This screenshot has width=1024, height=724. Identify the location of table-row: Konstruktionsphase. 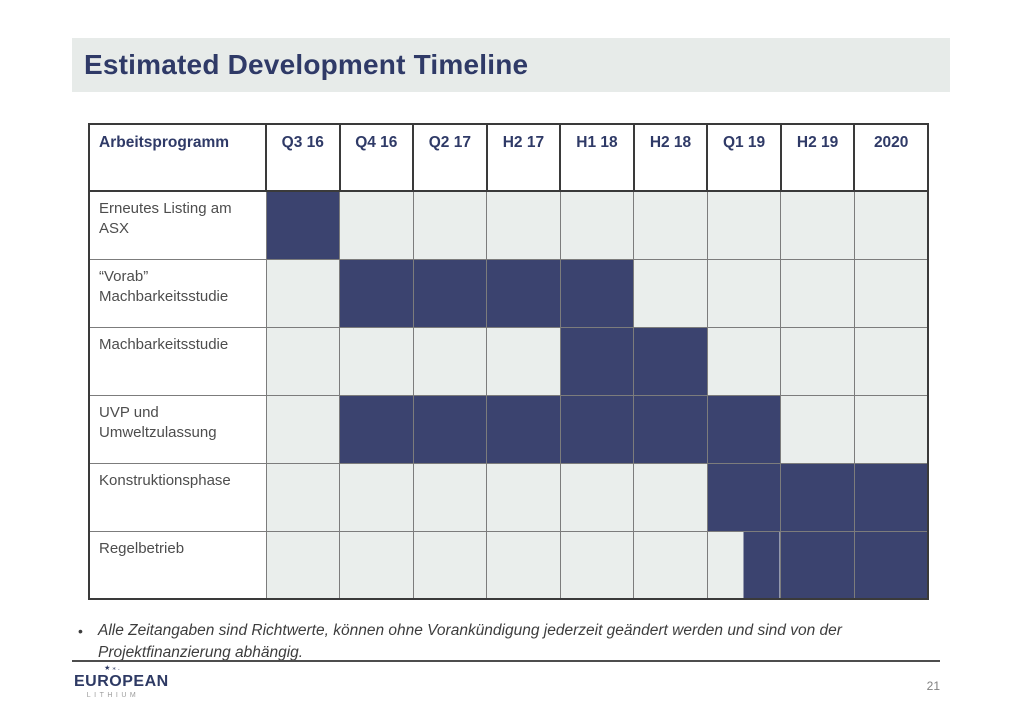
(508, 497).